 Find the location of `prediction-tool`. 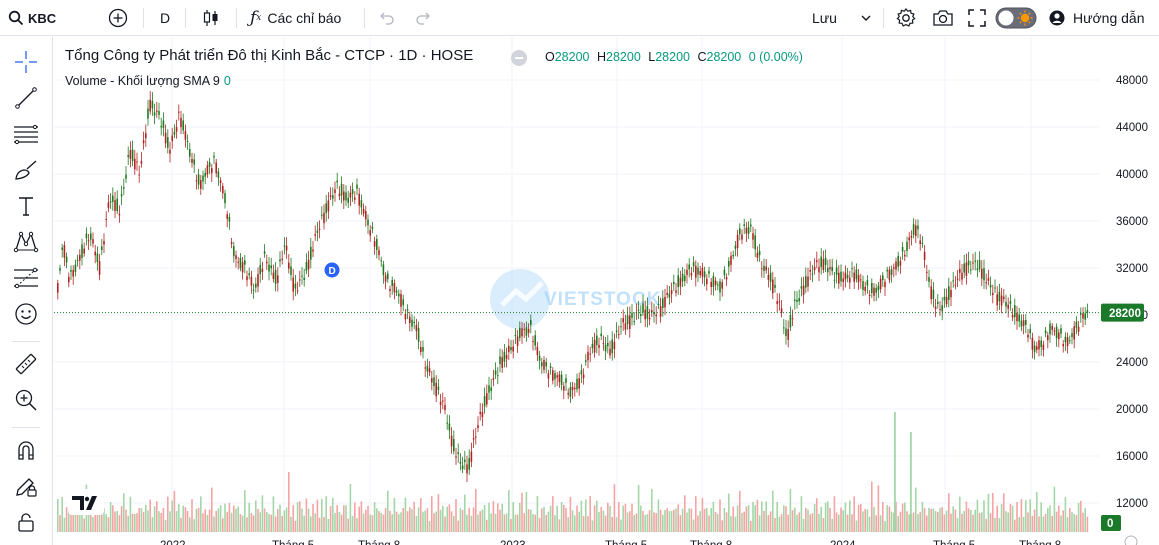

prediction-tool is located at coordinates (26, 280).